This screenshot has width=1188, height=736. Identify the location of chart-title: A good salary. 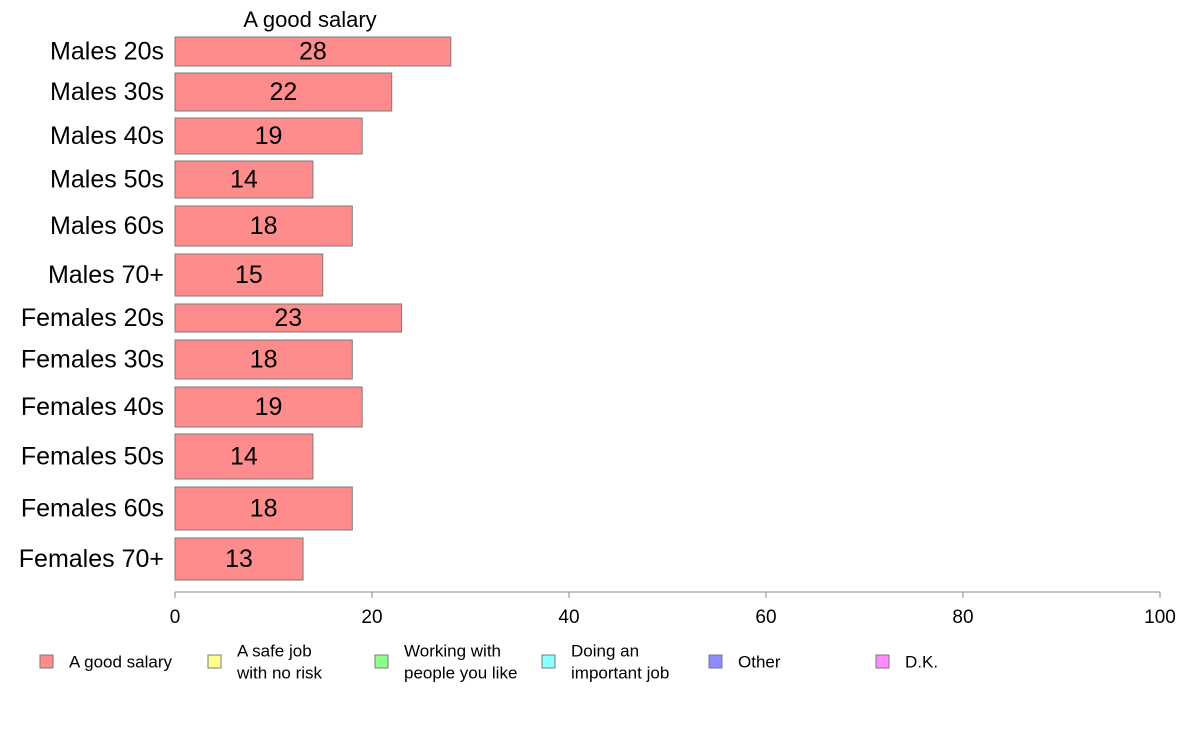
(309, 19).